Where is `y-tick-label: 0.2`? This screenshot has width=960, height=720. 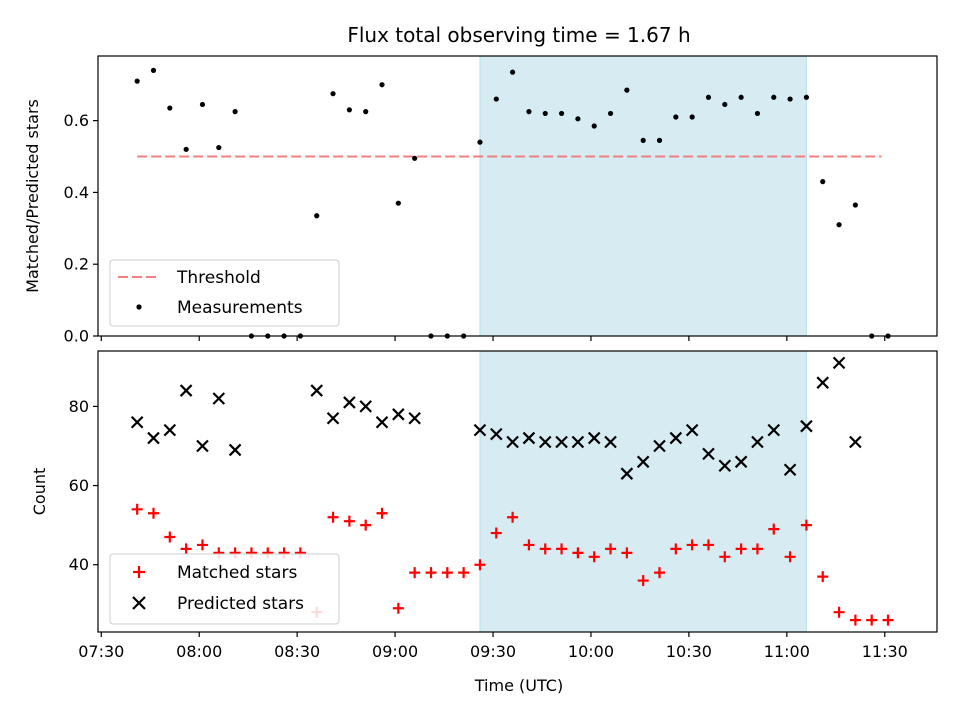
y-tick-label: 0.2 is located at coordinates (76, 264).